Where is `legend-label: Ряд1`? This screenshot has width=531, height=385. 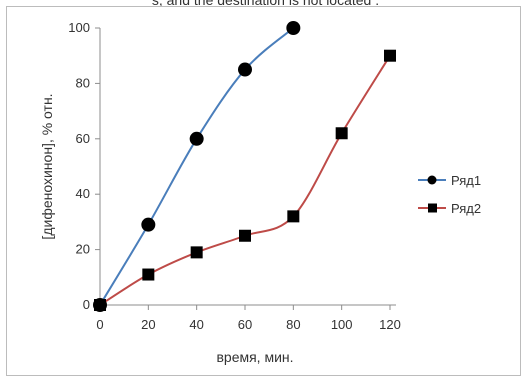
legend-label: Ряд1 is located at coordinates (466, 180).